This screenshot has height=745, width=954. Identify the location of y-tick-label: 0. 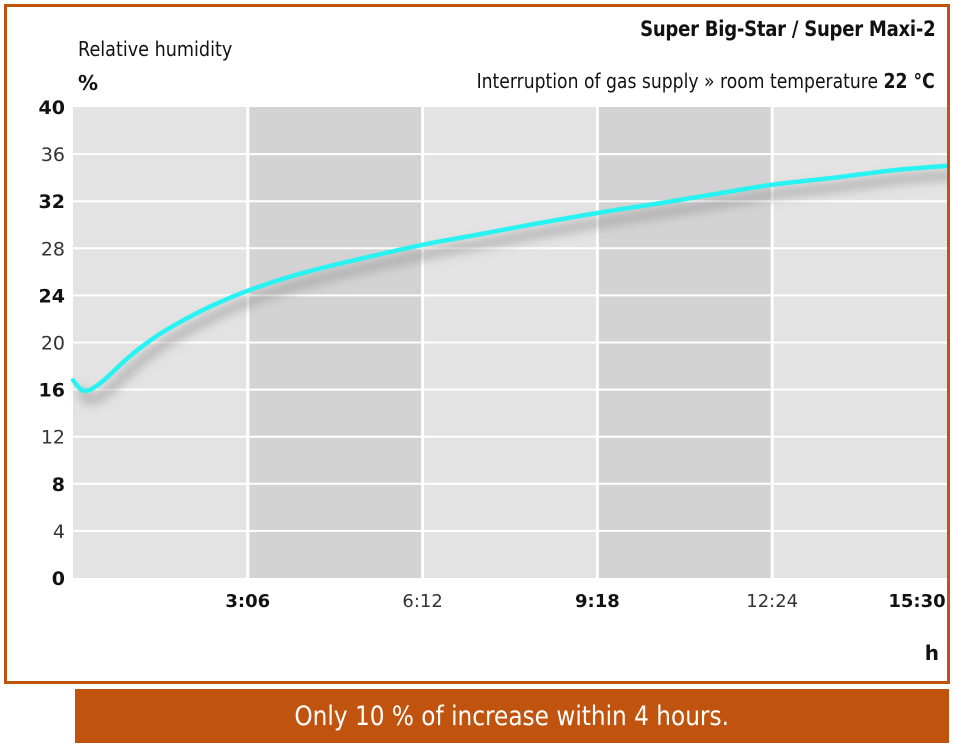
(58, 579).